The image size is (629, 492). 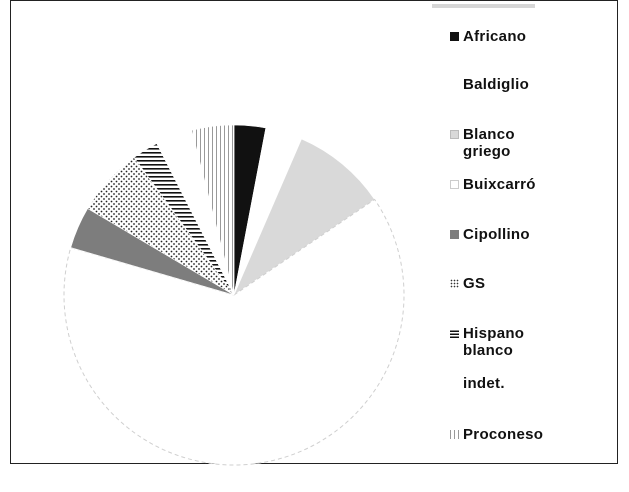 I want to click on legend-top-bar, so click(x=483, y=6).